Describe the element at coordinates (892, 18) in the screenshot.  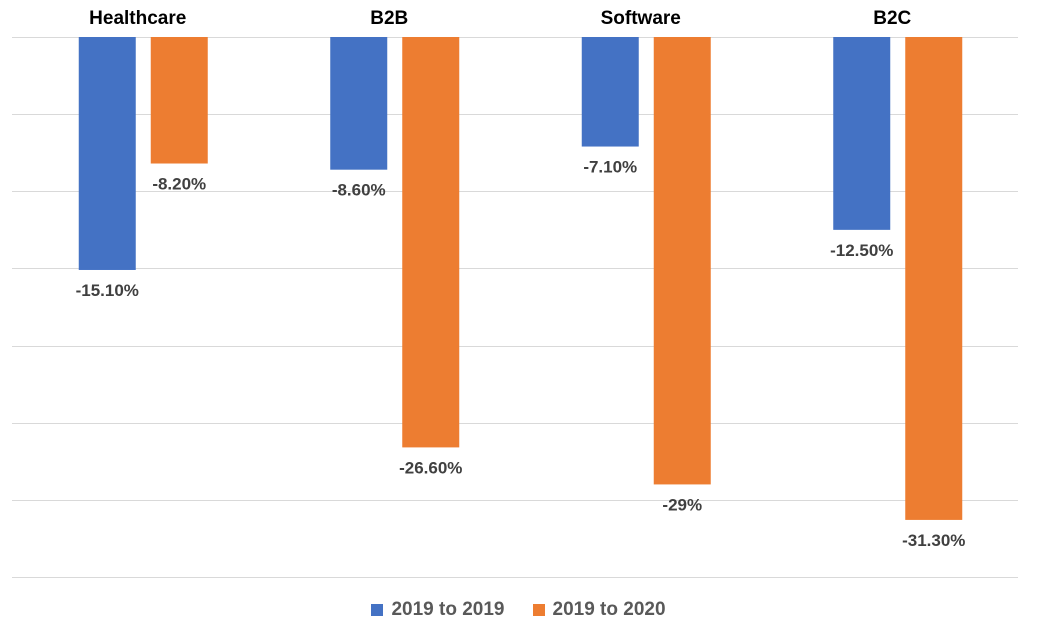
I see `category-label: B2C` at that location.